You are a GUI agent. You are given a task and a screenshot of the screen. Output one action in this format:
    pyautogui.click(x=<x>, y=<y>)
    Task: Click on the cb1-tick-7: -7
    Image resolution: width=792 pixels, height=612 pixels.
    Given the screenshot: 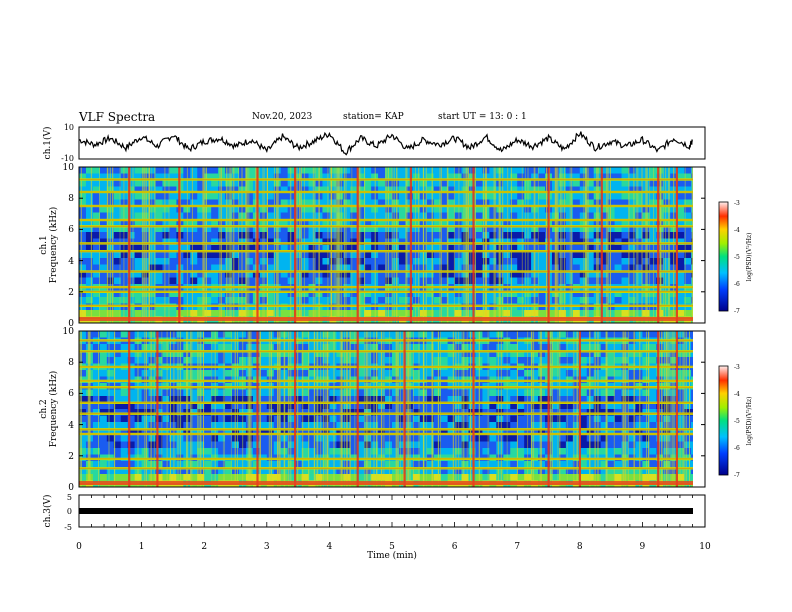 What is the action you would take?
    pyautogui.click(x=737, y=311)
    